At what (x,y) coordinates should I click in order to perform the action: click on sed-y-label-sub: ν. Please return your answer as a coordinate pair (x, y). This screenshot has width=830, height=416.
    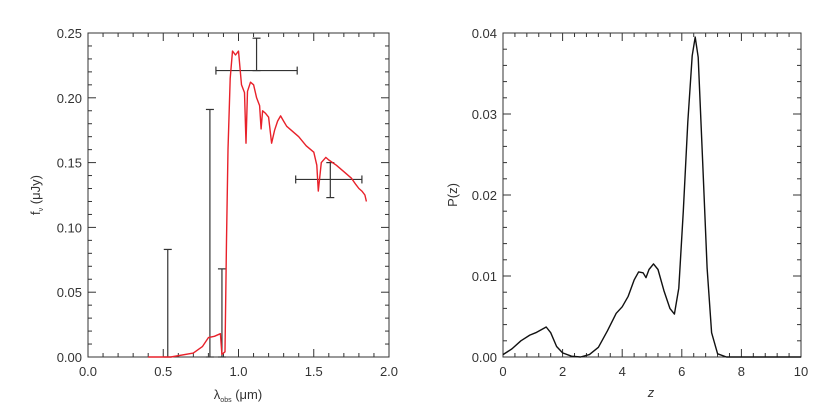
    Looking at the image, I should click on (41, 209).